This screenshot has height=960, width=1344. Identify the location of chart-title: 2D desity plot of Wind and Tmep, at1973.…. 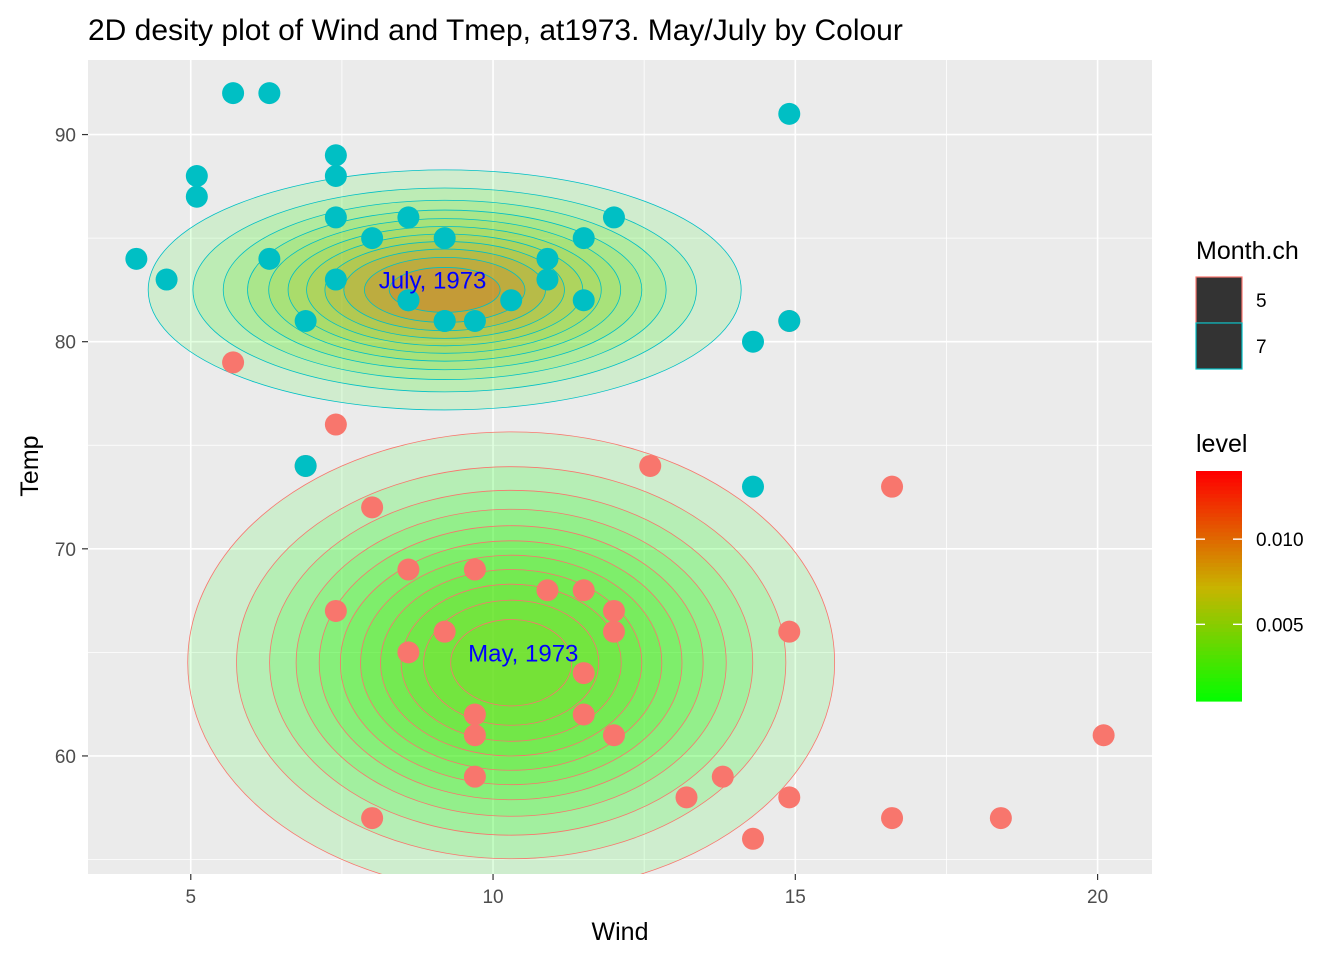
(495, 30).